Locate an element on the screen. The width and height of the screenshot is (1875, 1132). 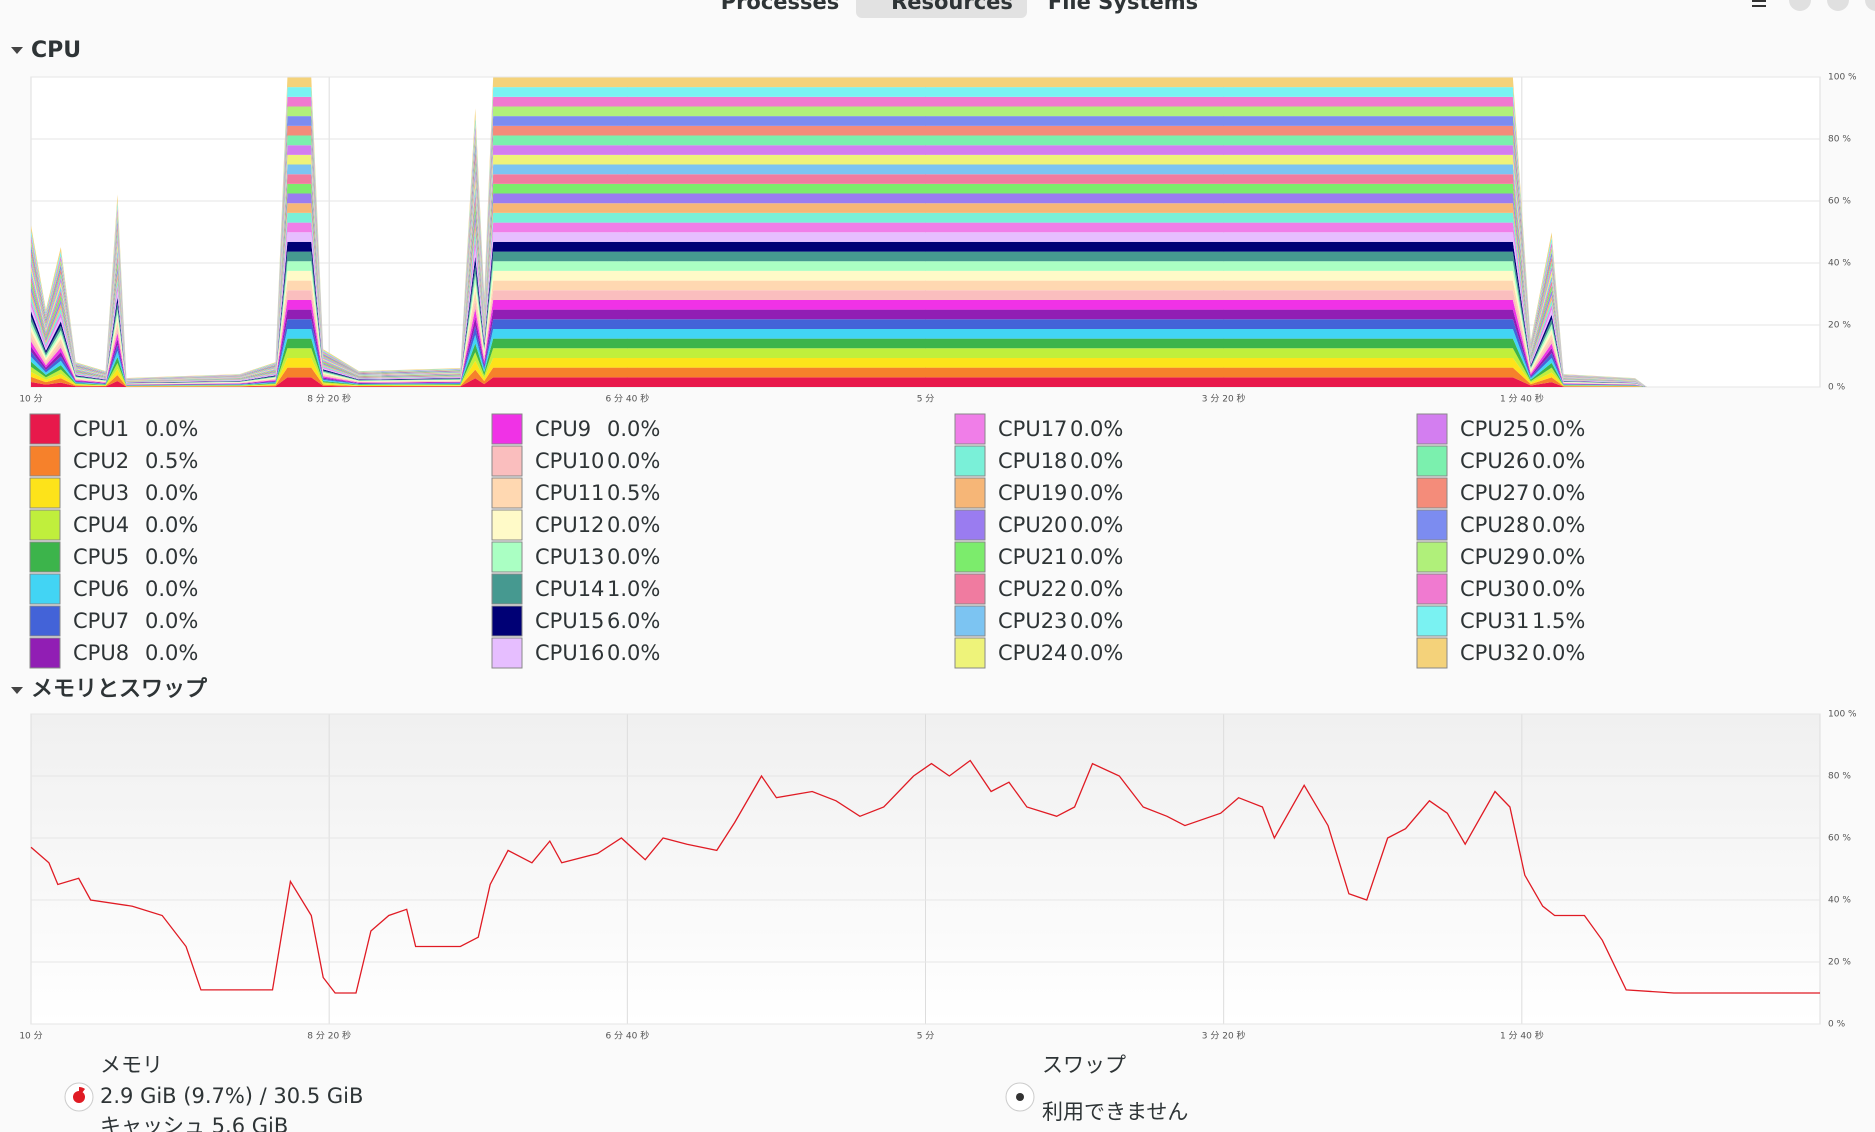
tab: Resources is located at coordinates (952, 7).